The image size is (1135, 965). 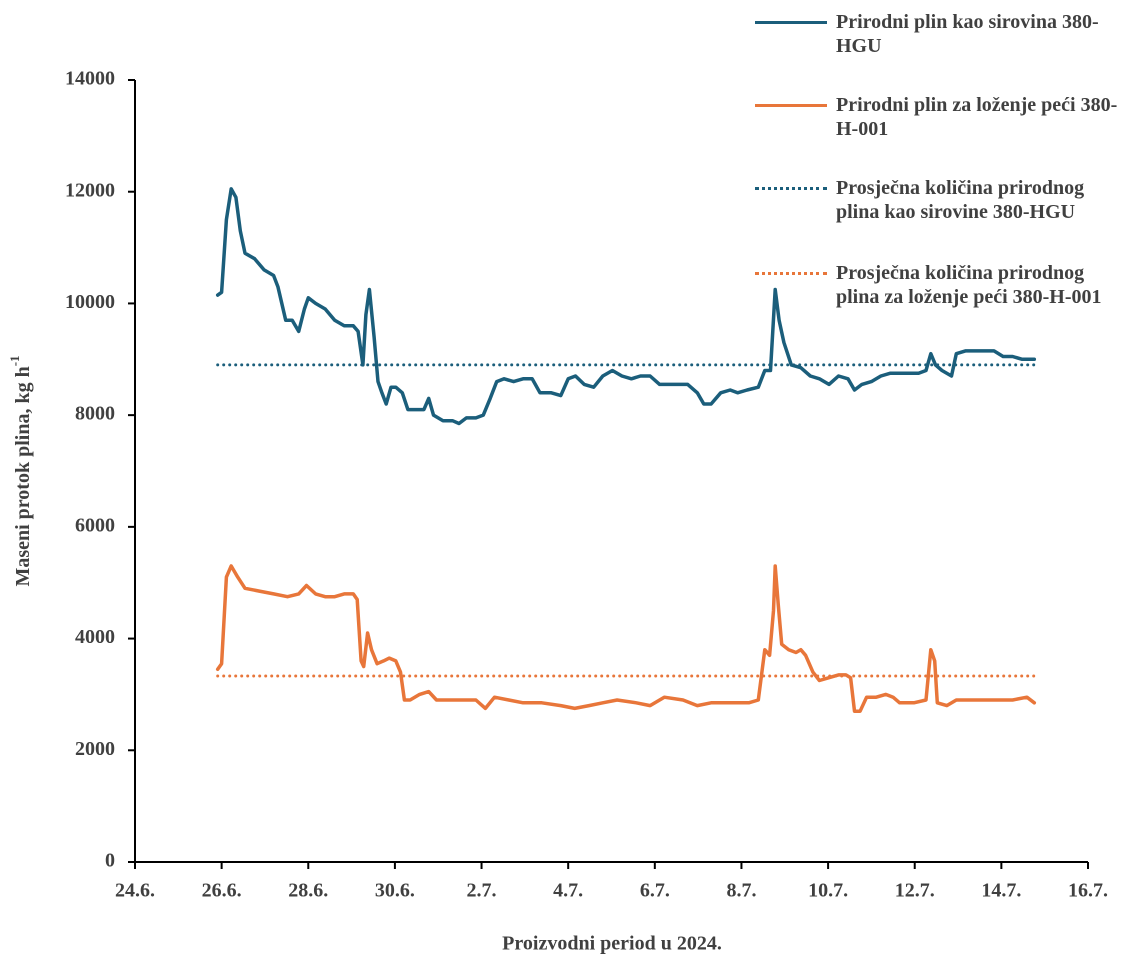 What do you see at coordinates (1088, 891) in the screenshot?
I see `x-tick-label: 16.7.` at bounding box center [1088, 891].